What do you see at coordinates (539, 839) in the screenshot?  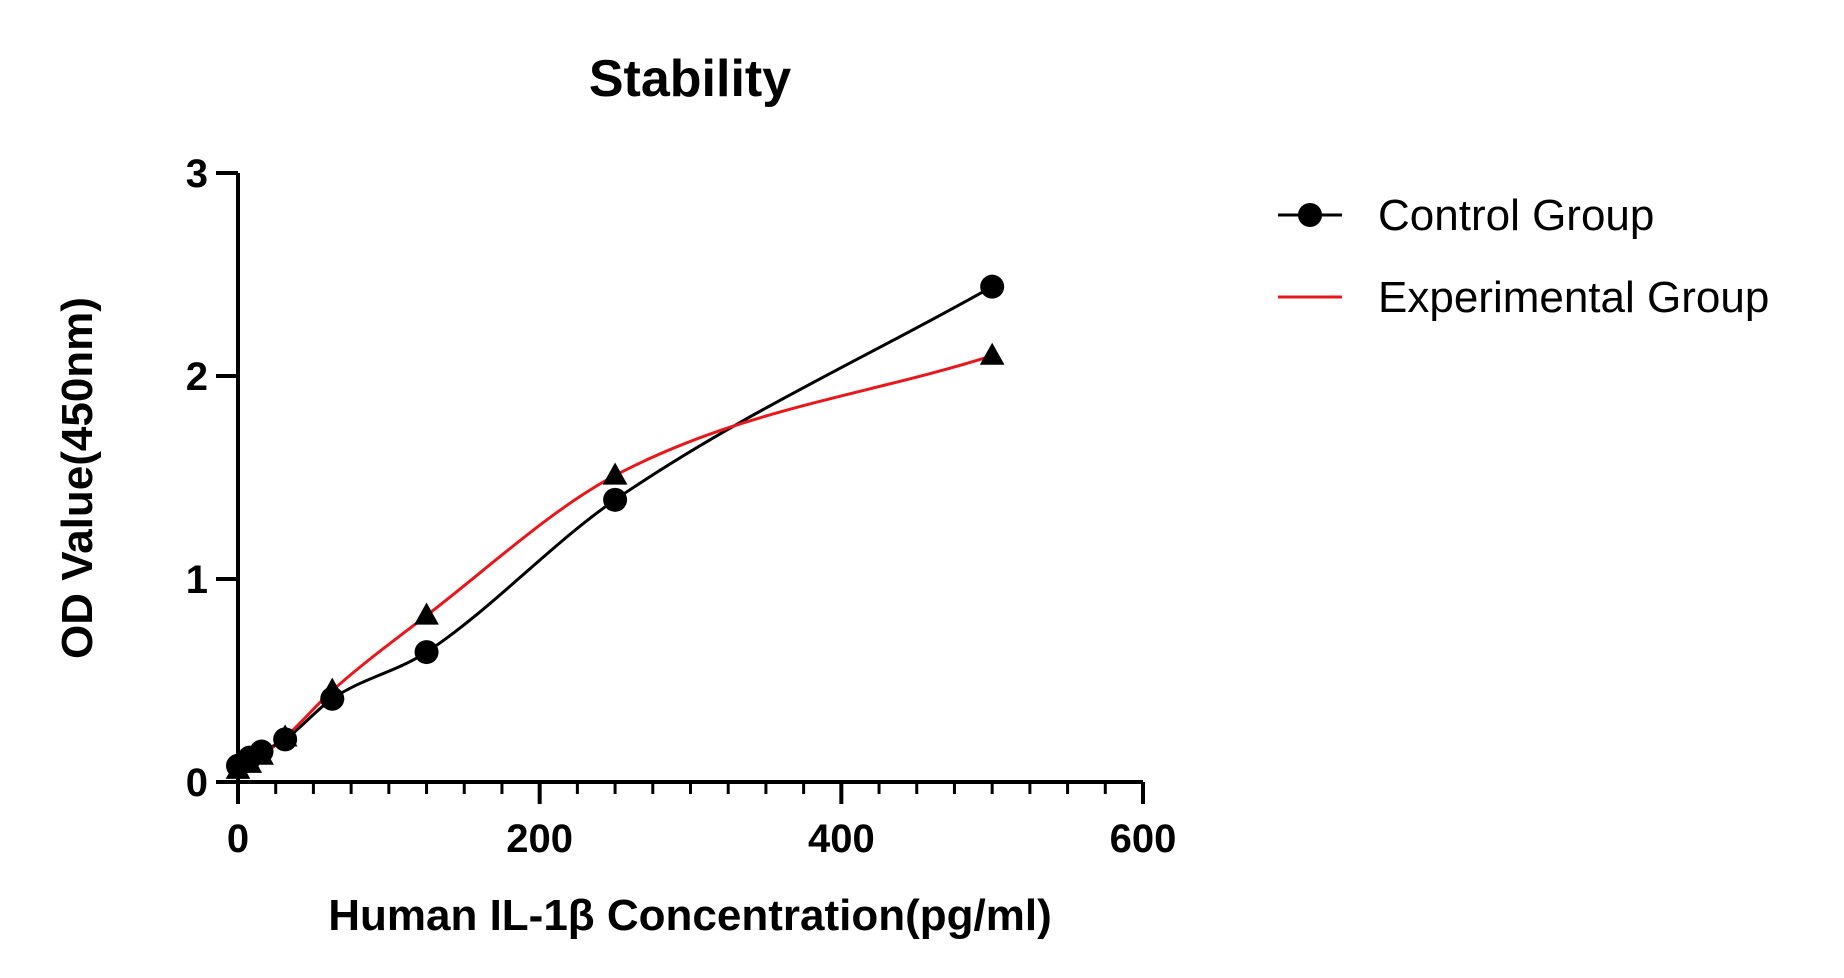 I see `x-tick-label: 200` at bounding box center [539, 839].